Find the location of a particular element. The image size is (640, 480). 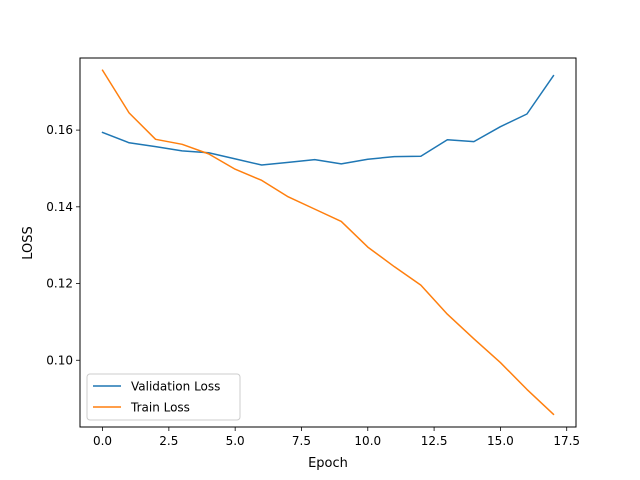

x-tick-label: 0.0 is located at coordinates (102, 441).